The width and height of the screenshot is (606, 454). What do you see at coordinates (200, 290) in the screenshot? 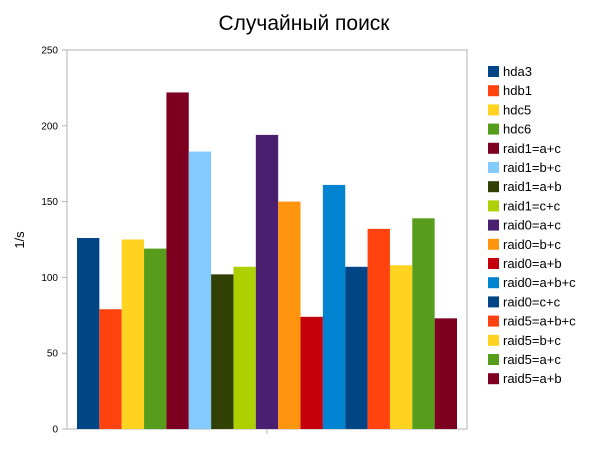
I see `bar-raid1=b+c` at bounding box center [200, 290].